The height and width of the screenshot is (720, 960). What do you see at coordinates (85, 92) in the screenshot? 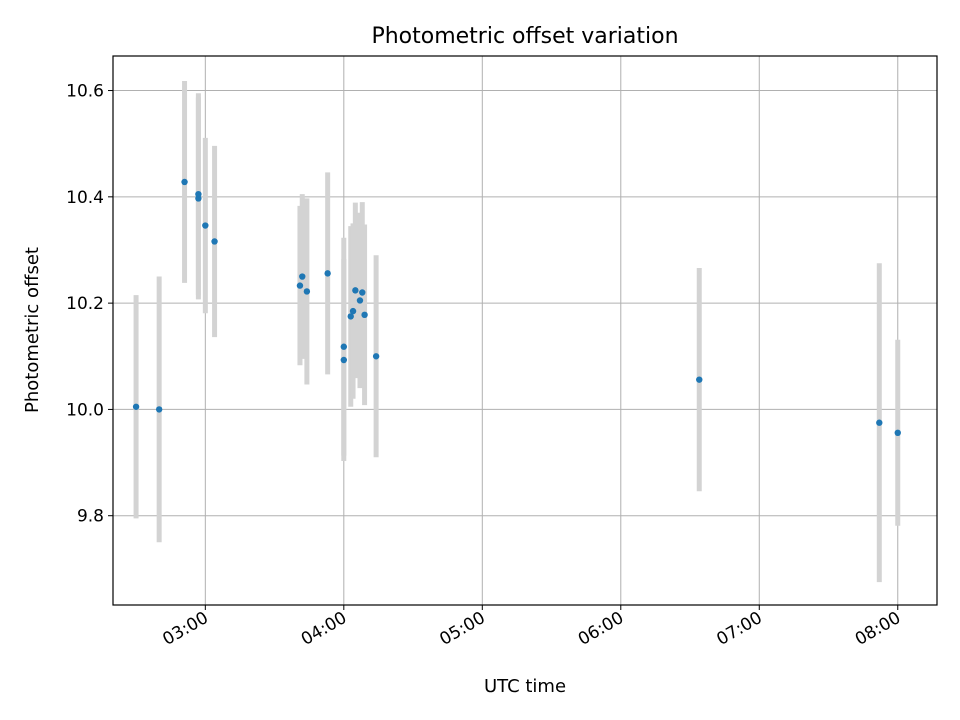
I see `y-tick-label: 10.6` at bounding box center [85, 92].